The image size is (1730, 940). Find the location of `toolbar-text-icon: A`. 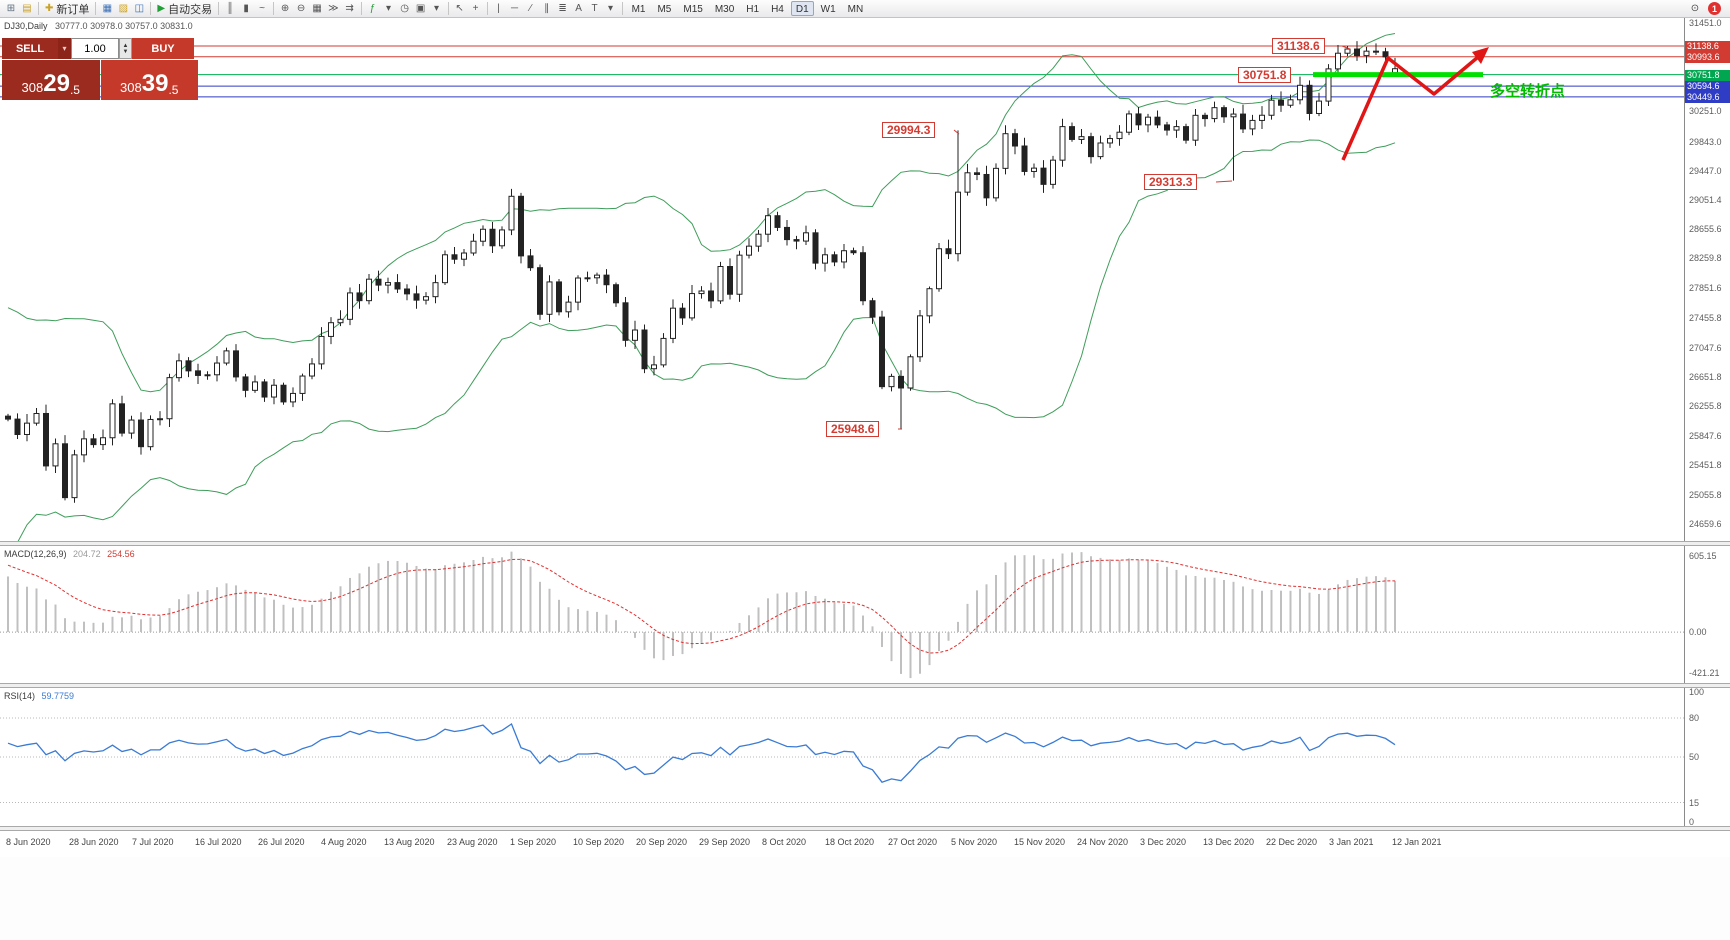

toolbar-text-icon: A is located at coordinates (579, 9).